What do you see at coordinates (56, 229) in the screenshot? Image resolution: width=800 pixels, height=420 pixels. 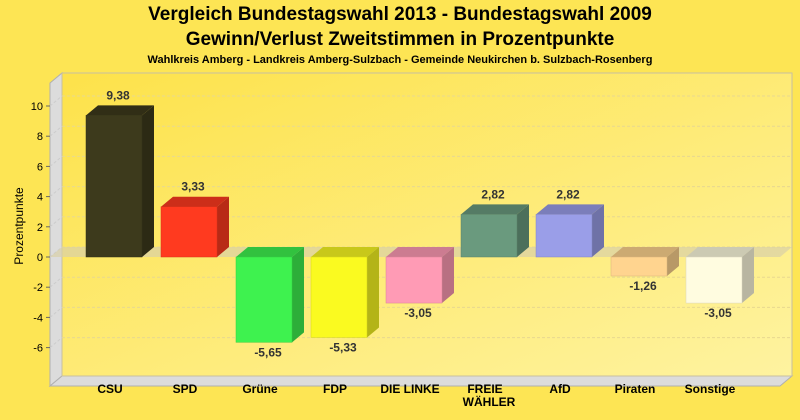 I see `left-wall` at bounding box center [56, 229].